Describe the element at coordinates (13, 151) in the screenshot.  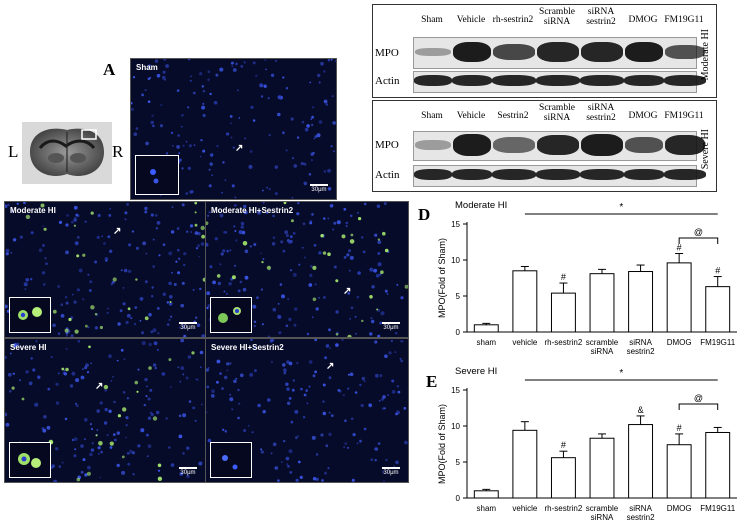
I see `brain-left-label: L` at that location.